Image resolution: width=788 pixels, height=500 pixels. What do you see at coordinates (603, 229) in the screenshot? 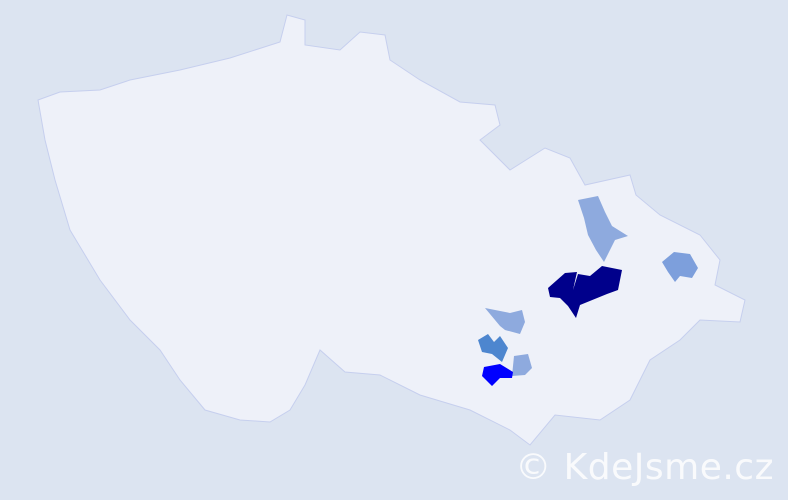
I see `district-north-light` at bounding box center [603, 229].